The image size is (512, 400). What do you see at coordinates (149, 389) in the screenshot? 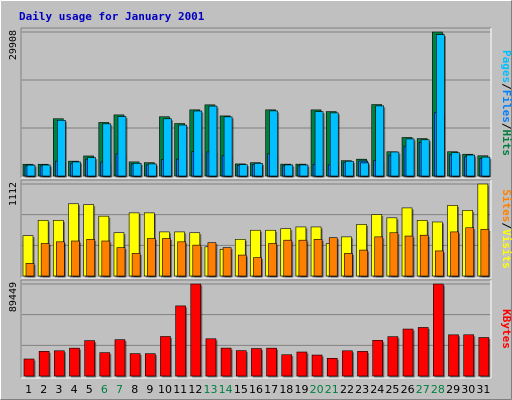
I see `x-tick-day-9: 9` at bounding box center [149, 389].